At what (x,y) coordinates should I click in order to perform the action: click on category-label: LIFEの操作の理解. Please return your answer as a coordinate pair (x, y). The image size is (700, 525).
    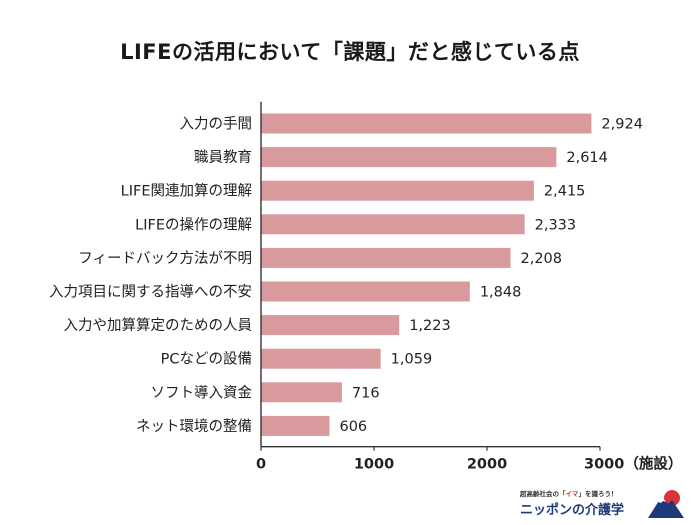
    Looking at the image, I should click on (193, 224).